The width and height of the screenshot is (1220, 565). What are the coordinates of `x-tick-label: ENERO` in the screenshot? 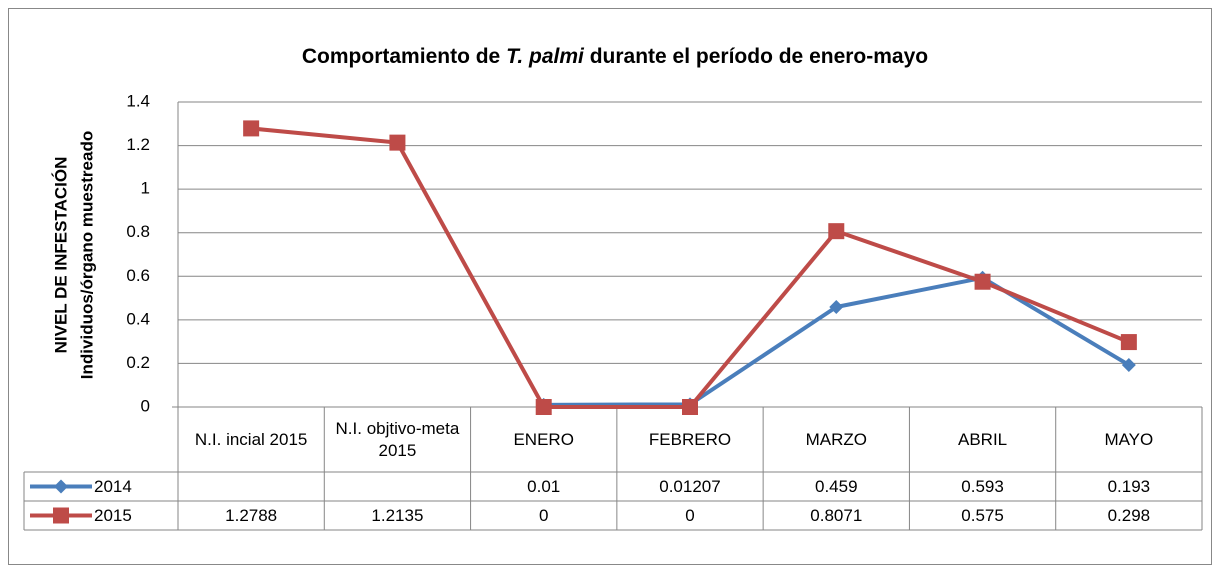 It's located at (543, 439).